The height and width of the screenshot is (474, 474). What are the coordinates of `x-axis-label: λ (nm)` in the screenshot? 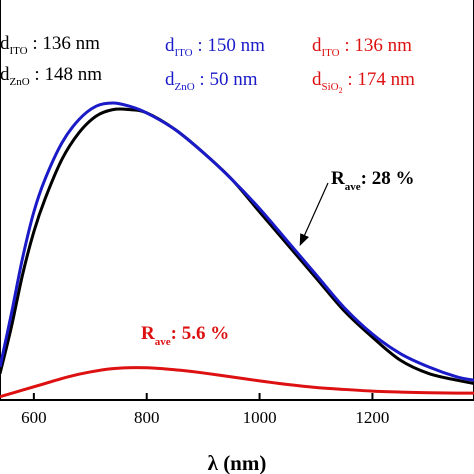 It's located at (237, 462).